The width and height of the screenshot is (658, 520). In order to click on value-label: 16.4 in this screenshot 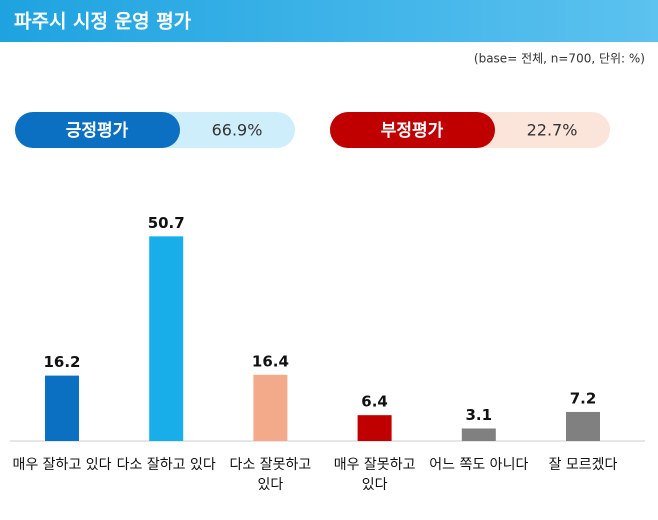, I will do `click(270, 361)`.